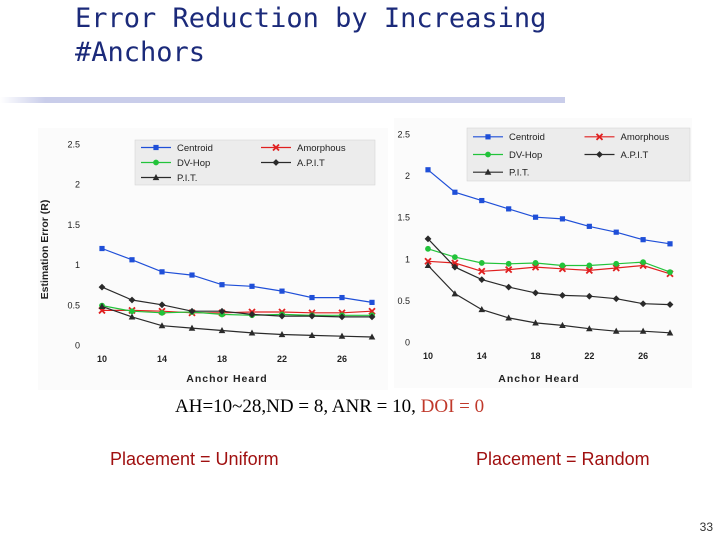 Image resolution: width=720 pixels, height=540 pixels. Describe the element at coordinates (563, 459) in the screenshot. I see `placement-random-label: Placement = Random` at that location.